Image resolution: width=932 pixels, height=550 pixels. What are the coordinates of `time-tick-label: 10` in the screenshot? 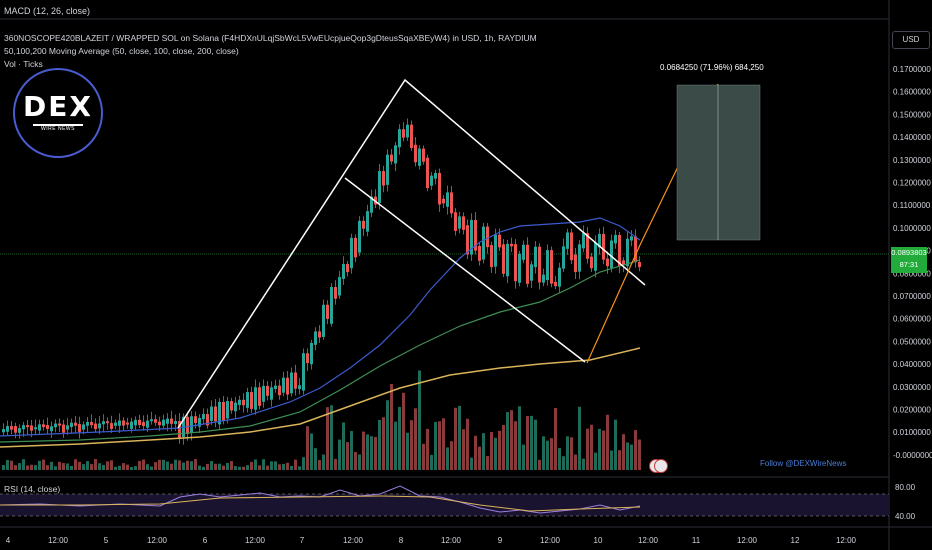 It's located at (598, 540).